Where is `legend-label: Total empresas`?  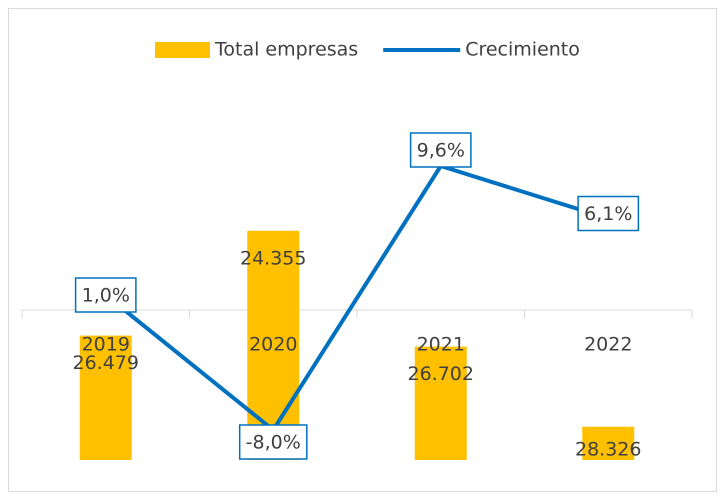
legend-label: Total empresas is located at coordinates (286, 50).